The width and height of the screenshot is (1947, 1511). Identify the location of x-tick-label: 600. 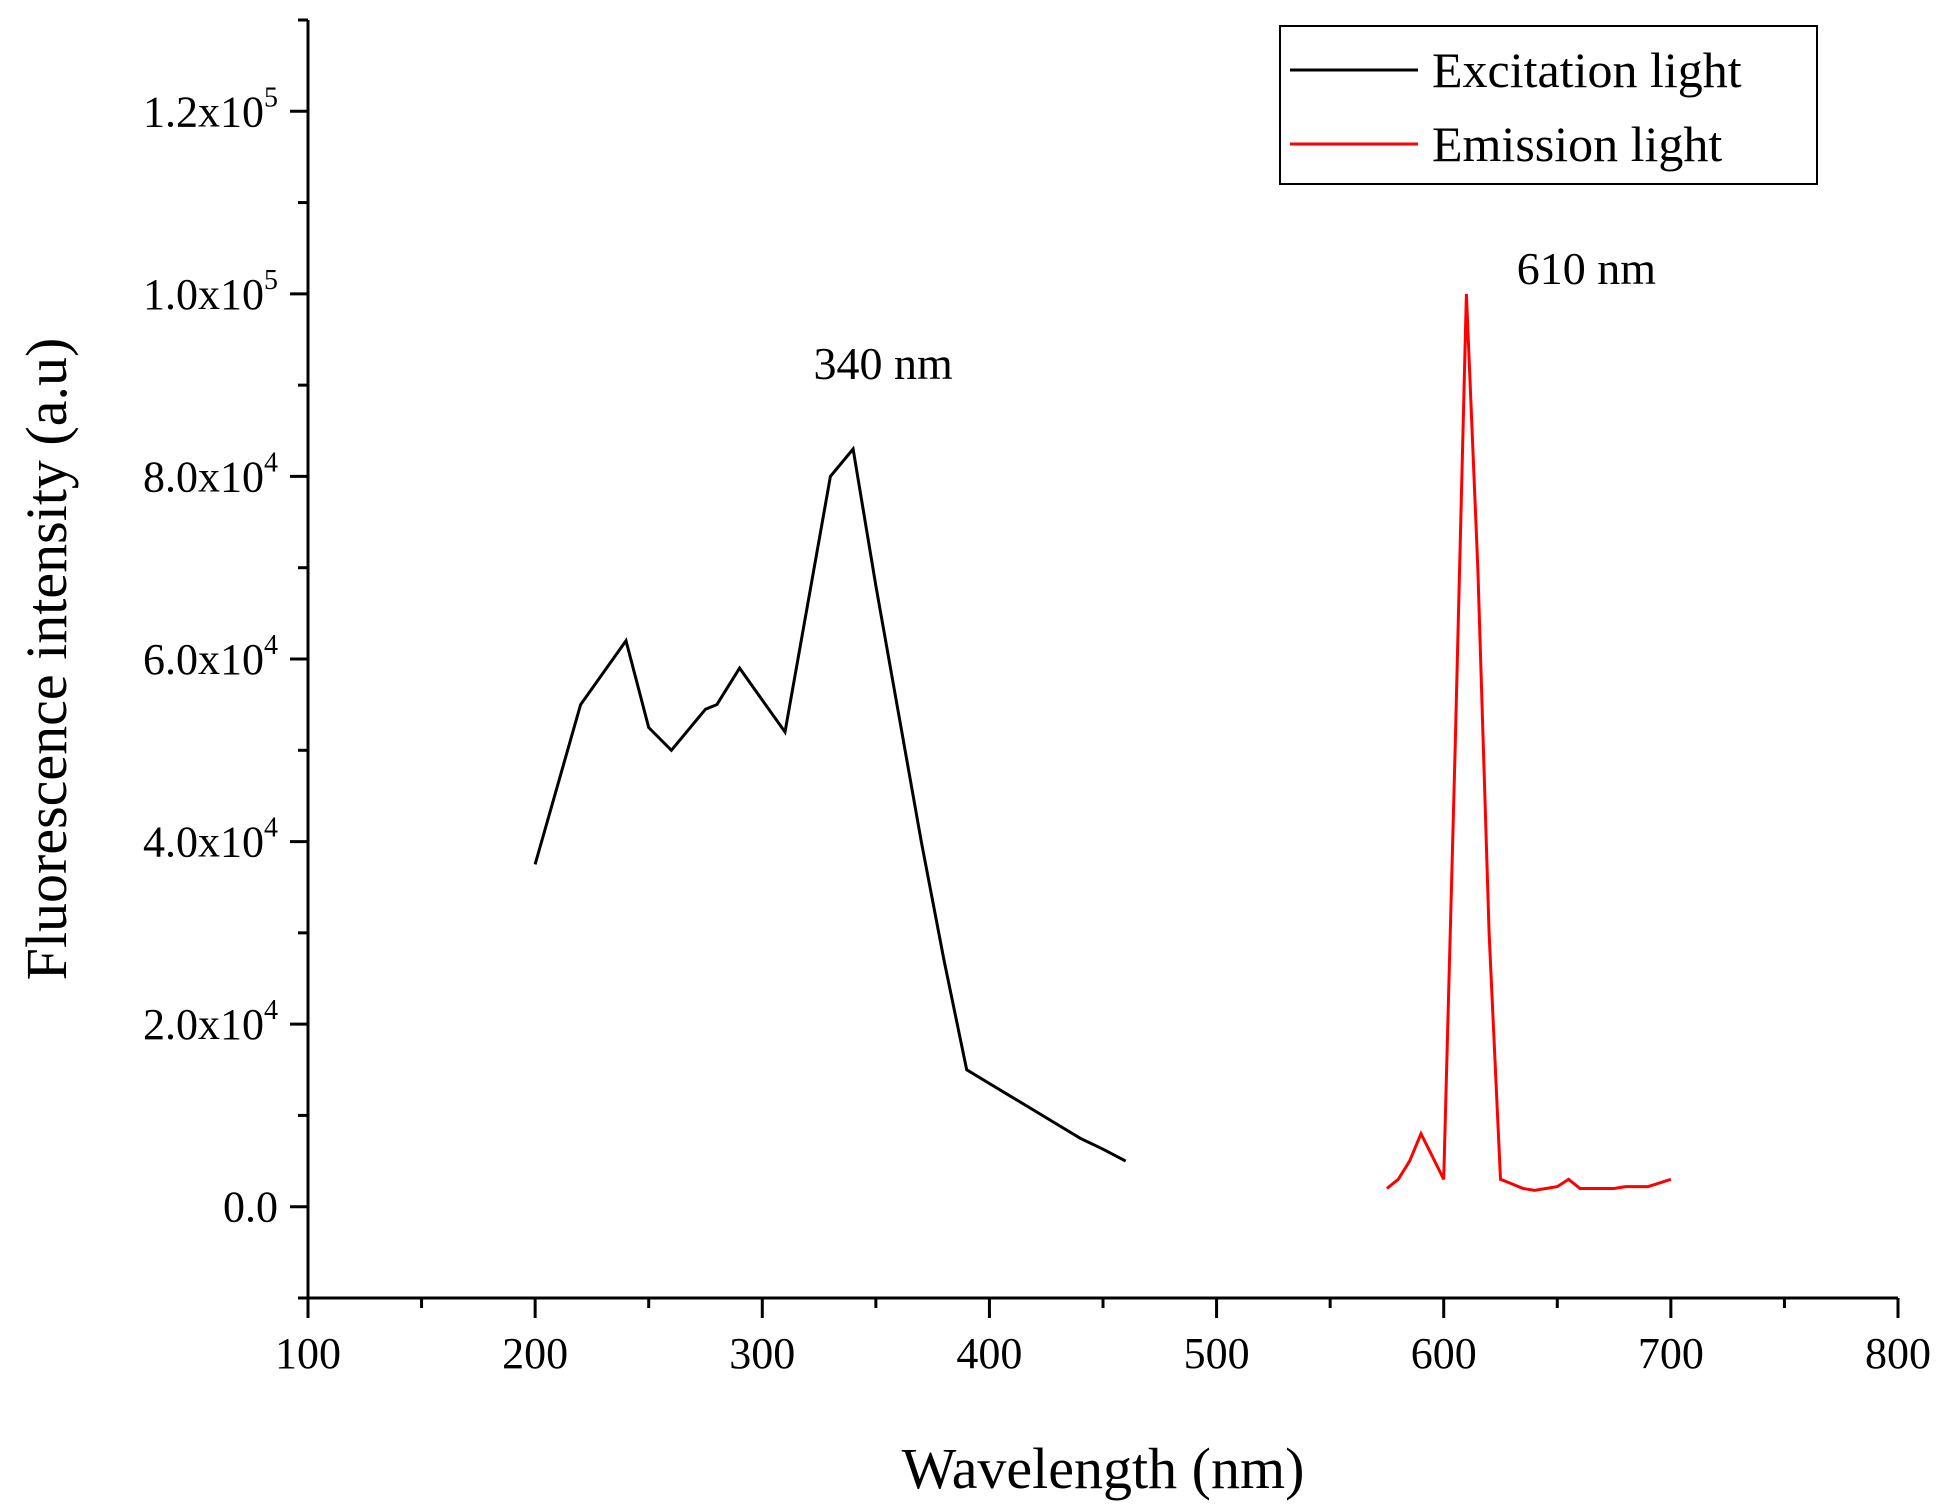
(1444, 1353).